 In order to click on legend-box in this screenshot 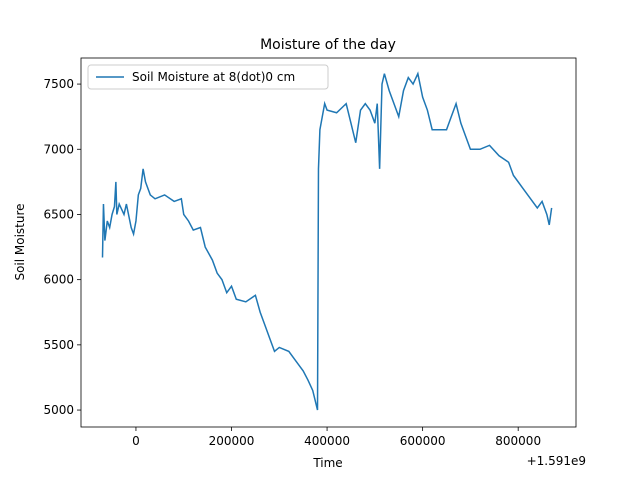, I will do `click(208, 77)`.